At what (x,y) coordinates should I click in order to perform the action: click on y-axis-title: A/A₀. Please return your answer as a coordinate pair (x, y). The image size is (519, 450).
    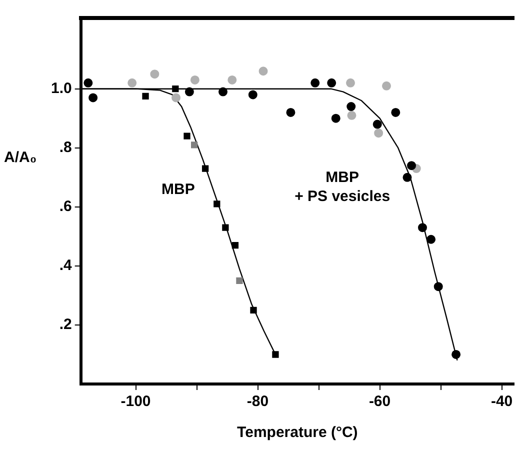
    Looking at the image, I should click on (20, 157).